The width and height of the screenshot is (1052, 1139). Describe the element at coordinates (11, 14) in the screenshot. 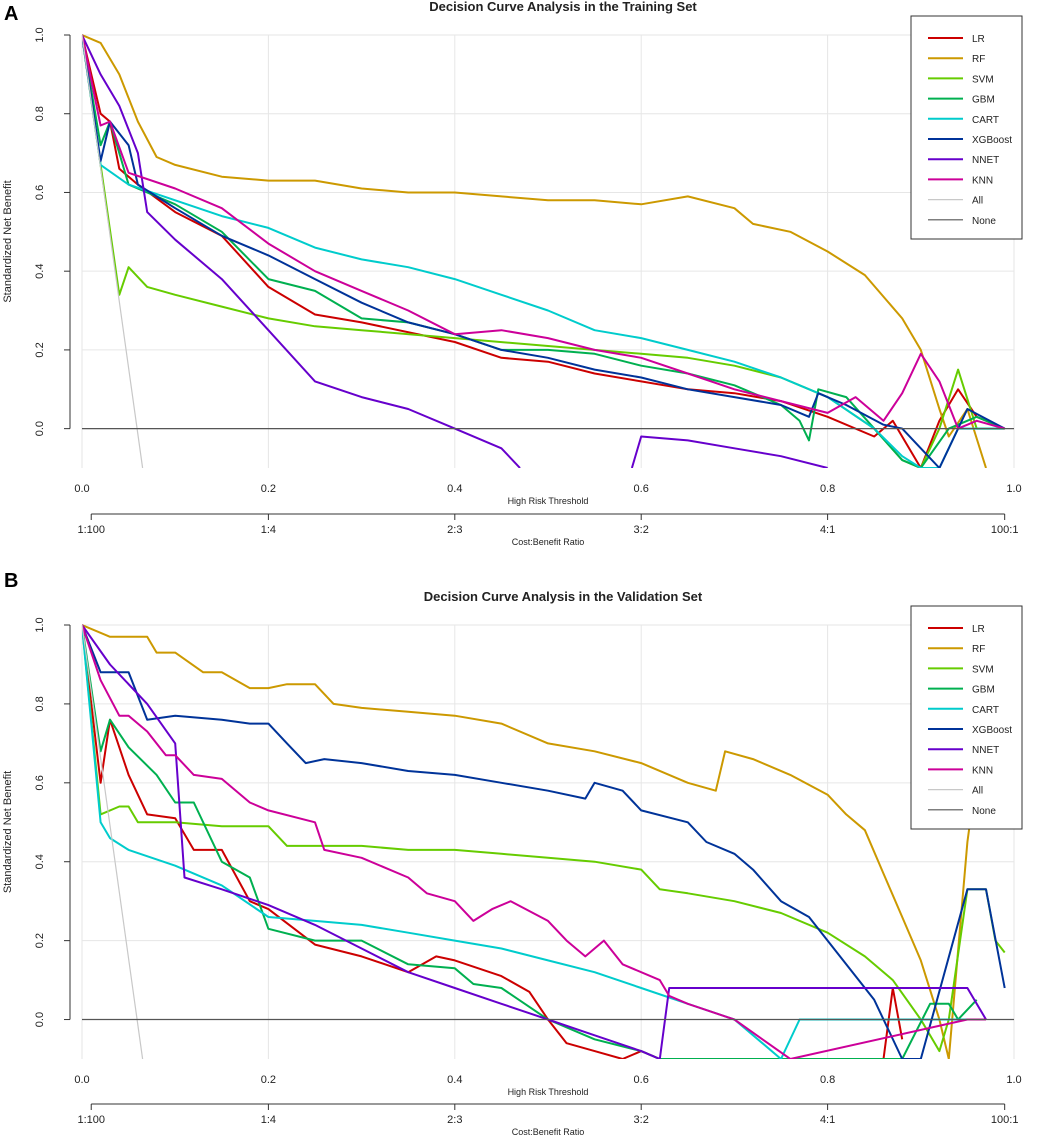

I see `panel-label-a: A` at that location.